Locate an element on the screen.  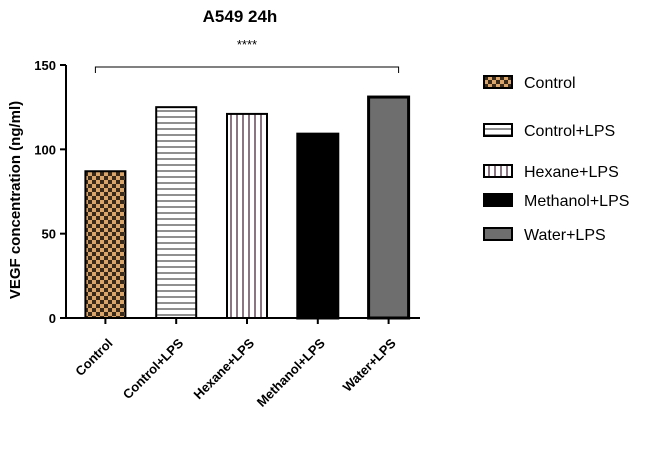
legend-label: Hexane+LPS is located at coordinates (571, 172).